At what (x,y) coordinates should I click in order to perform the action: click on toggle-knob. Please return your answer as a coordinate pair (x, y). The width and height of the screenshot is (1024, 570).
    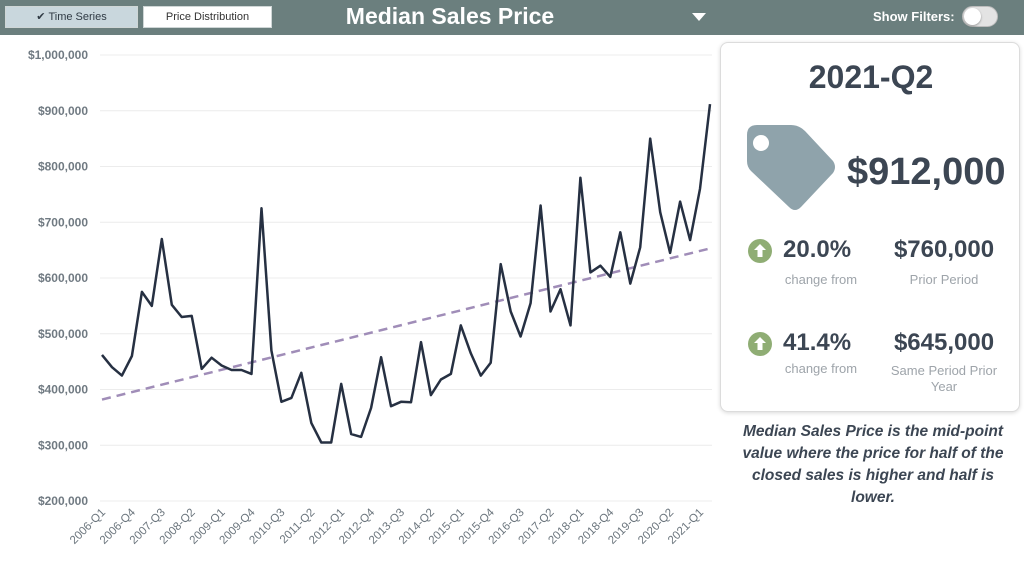
    Looking at the image, I should click on (972, 16).